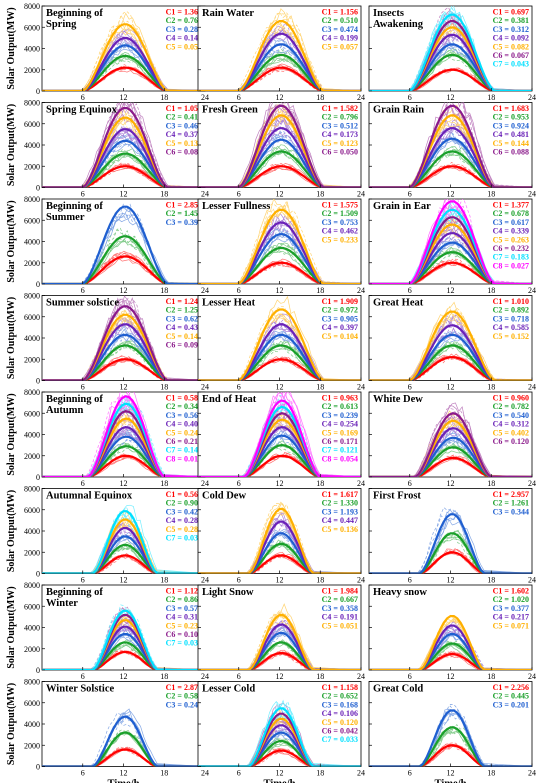  What do you see at coordinates (184, 511) in the screenshot?
I see `legend-c3: C3 = 0.426` at bounding box center [184, 511].